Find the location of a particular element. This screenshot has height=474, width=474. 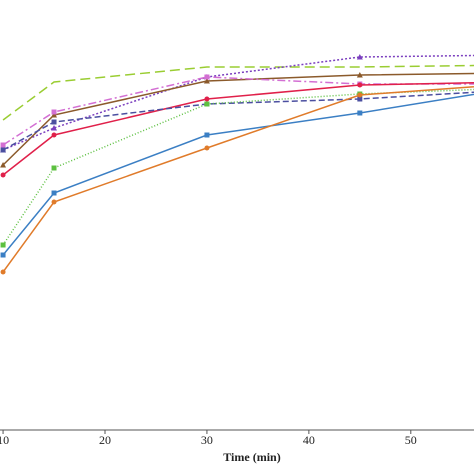

x-tick-label: 20 is located at coordinates (105, 440).